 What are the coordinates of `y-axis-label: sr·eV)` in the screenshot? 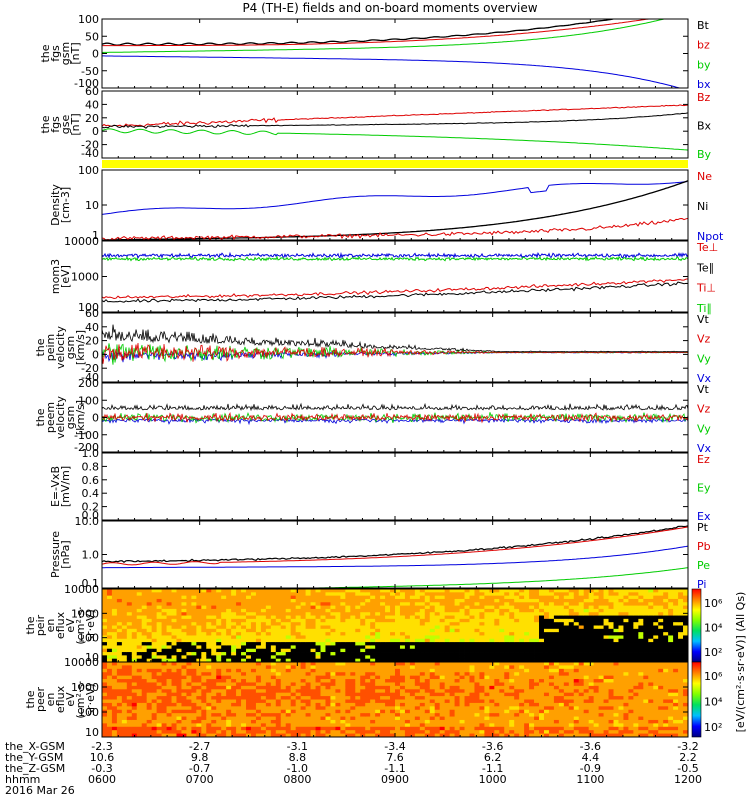 It's located at (90, 699).